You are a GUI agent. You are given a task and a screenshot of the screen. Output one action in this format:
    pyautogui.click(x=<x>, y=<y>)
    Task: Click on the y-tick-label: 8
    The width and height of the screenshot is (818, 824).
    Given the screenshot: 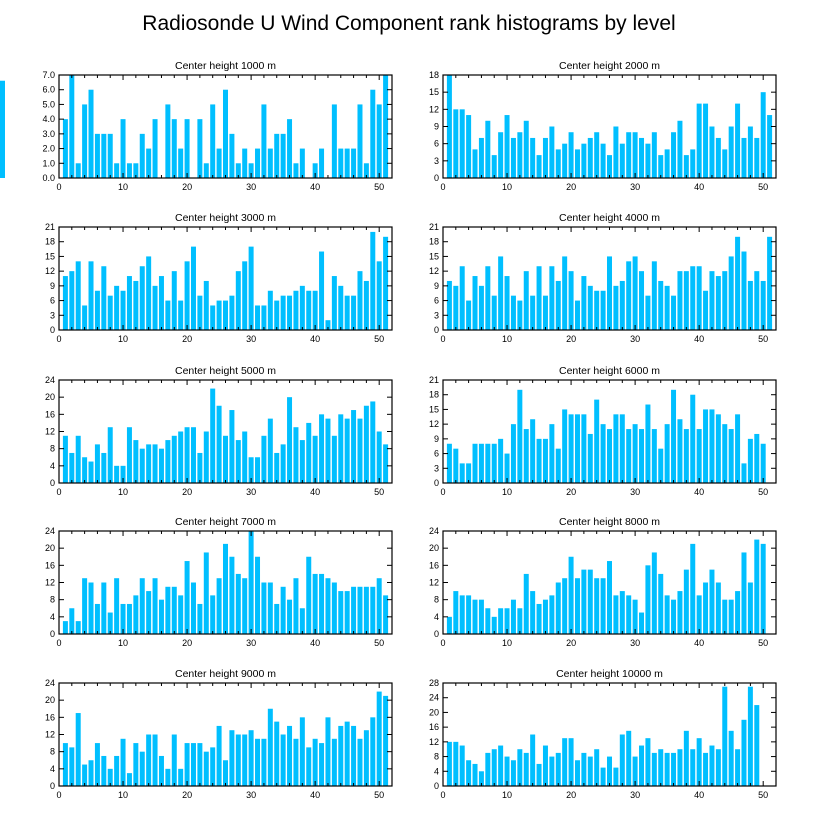 What is the action you would take?
    pyautogui.click(x=436, y=600)
    